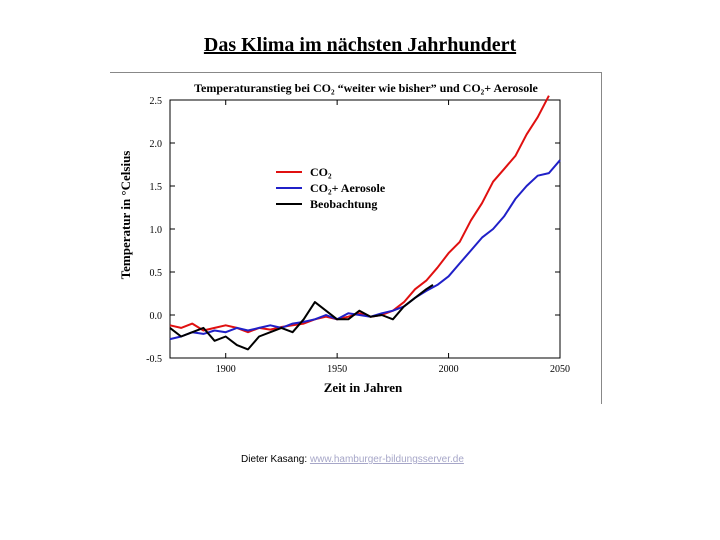  Describe the element at coordinates (337, 369) in the screenshot. I see `x-tick-label: 1950` at that location.